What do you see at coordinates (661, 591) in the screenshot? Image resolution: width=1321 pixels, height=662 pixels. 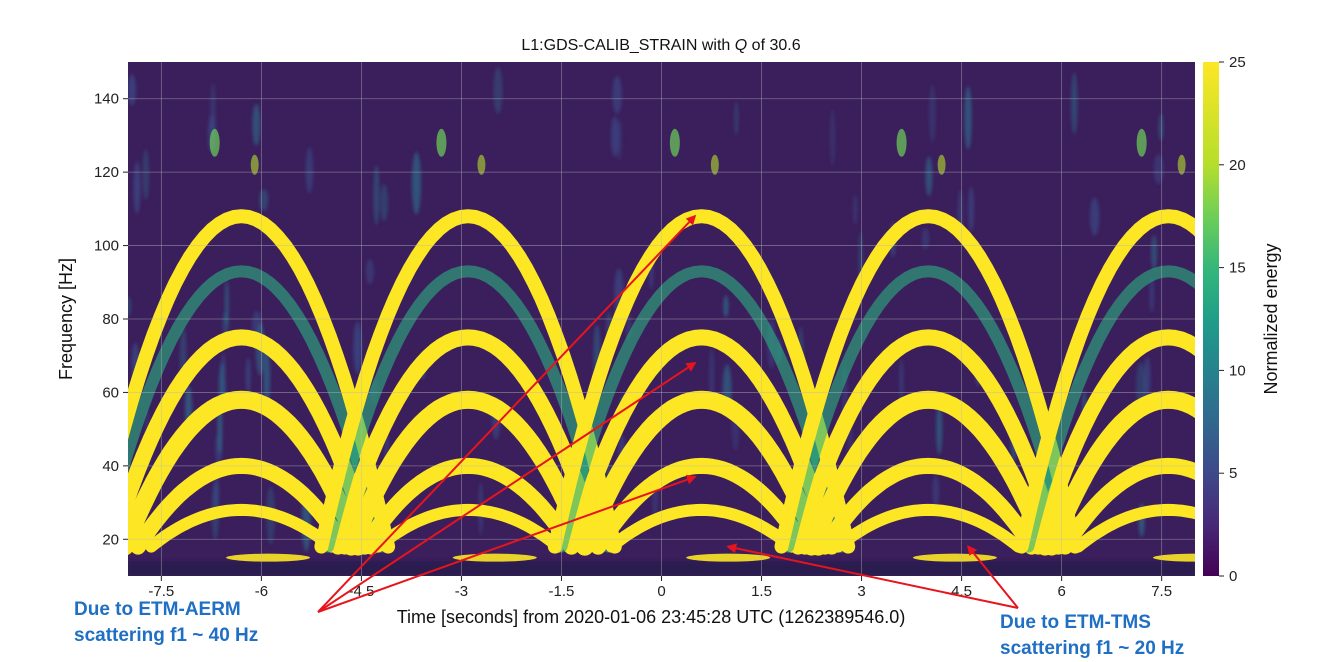 I see `x-tick-label: 0` at bounding box center [661, 591].